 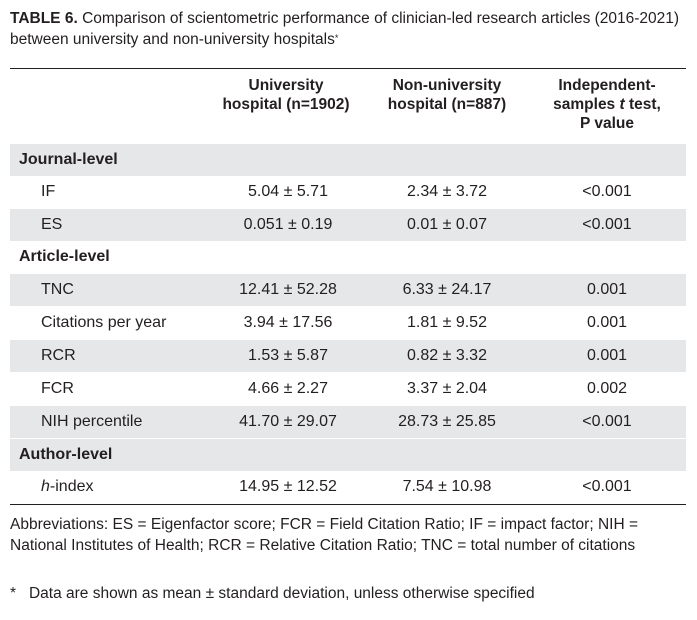 I want to click on non-university-value: 3.37 ± 2.04, so click(x=447, y=388).